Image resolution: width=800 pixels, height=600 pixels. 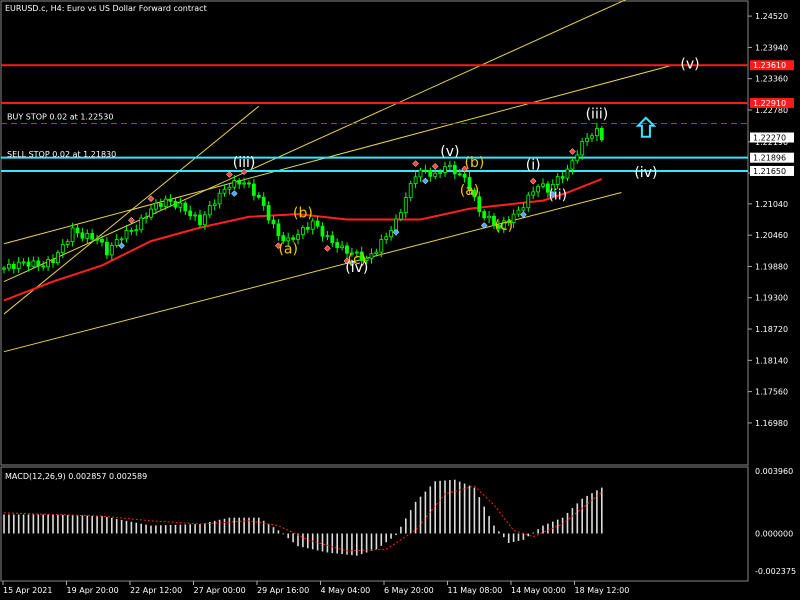 What do you see at coordinates (774, 471) in the screenshot?
I see `macd-tick-label: 0.003960` at bounding box center [774, 471].